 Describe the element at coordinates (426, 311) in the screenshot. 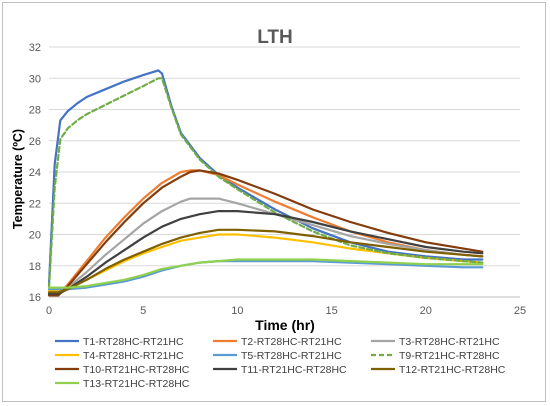

I see `x-tick-label: 20` at that location.